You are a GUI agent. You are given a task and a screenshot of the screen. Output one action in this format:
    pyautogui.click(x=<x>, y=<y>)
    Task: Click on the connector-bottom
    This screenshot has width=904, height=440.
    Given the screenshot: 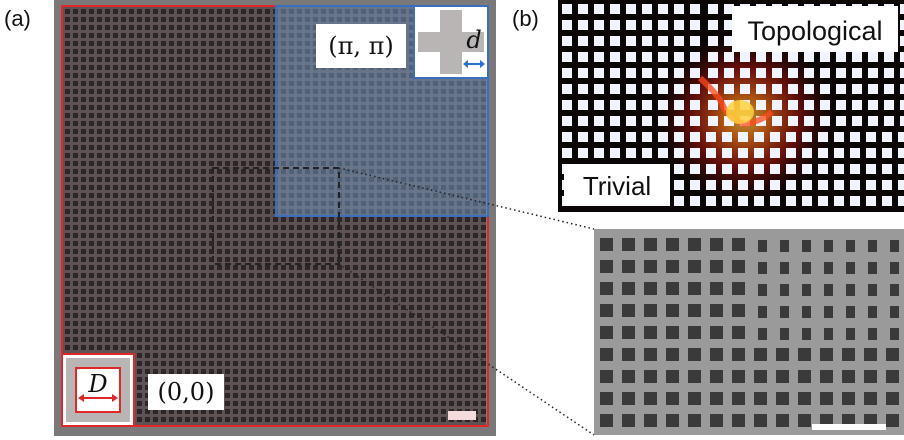 What is the action you would take?
    pyautogui.click(x=466, y=349)
    